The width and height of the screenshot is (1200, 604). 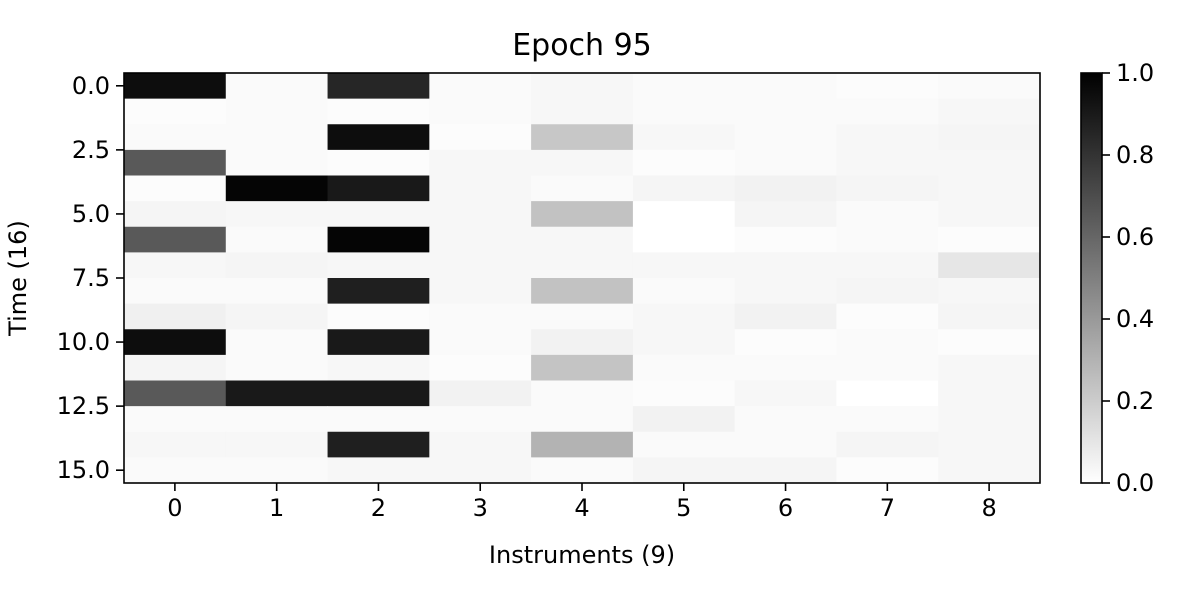 I want to click on y-axis-ticks: 0.0 2.5 5.0 7.5 10.0 12.5 15.0, so click(x=90, y=278).